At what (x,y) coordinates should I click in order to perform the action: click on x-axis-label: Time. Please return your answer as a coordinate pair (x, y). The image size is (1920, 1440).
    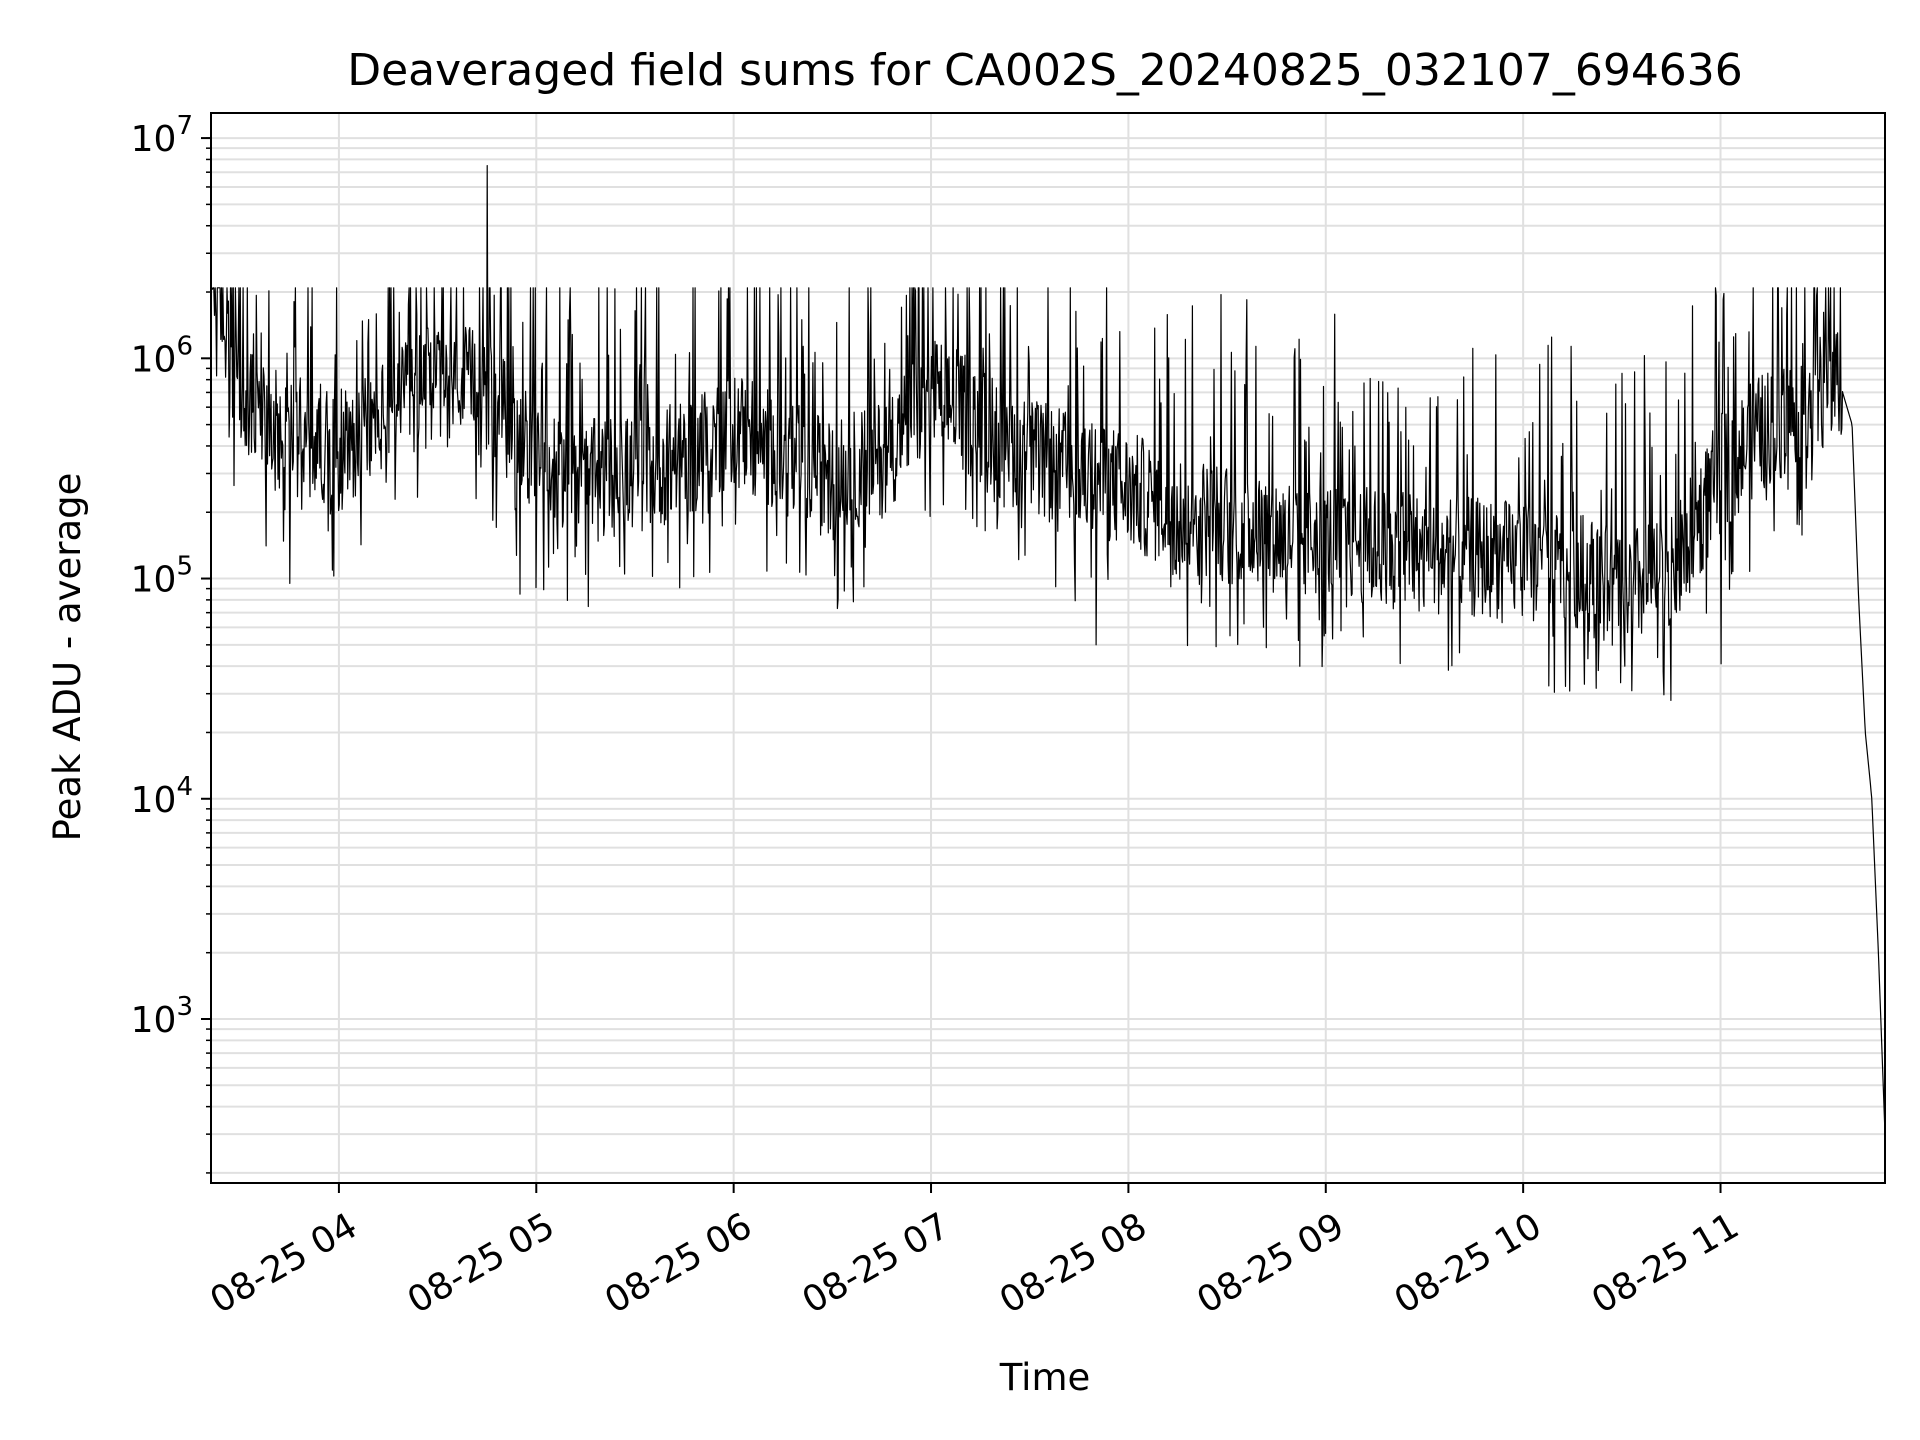
    Looking at the image, I should click on (1045, 1377).